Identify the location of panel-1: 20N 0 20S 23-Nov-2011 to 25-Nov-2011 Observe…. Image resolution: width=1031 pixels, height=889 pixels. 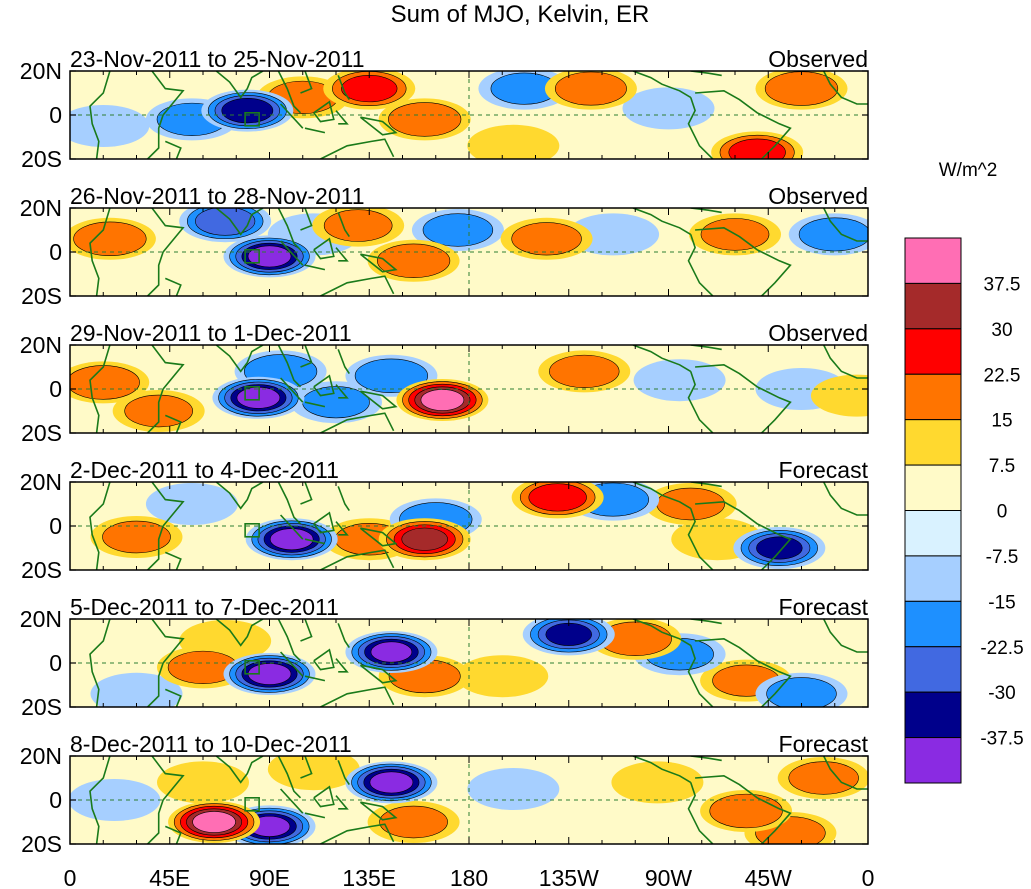
(444, 109).